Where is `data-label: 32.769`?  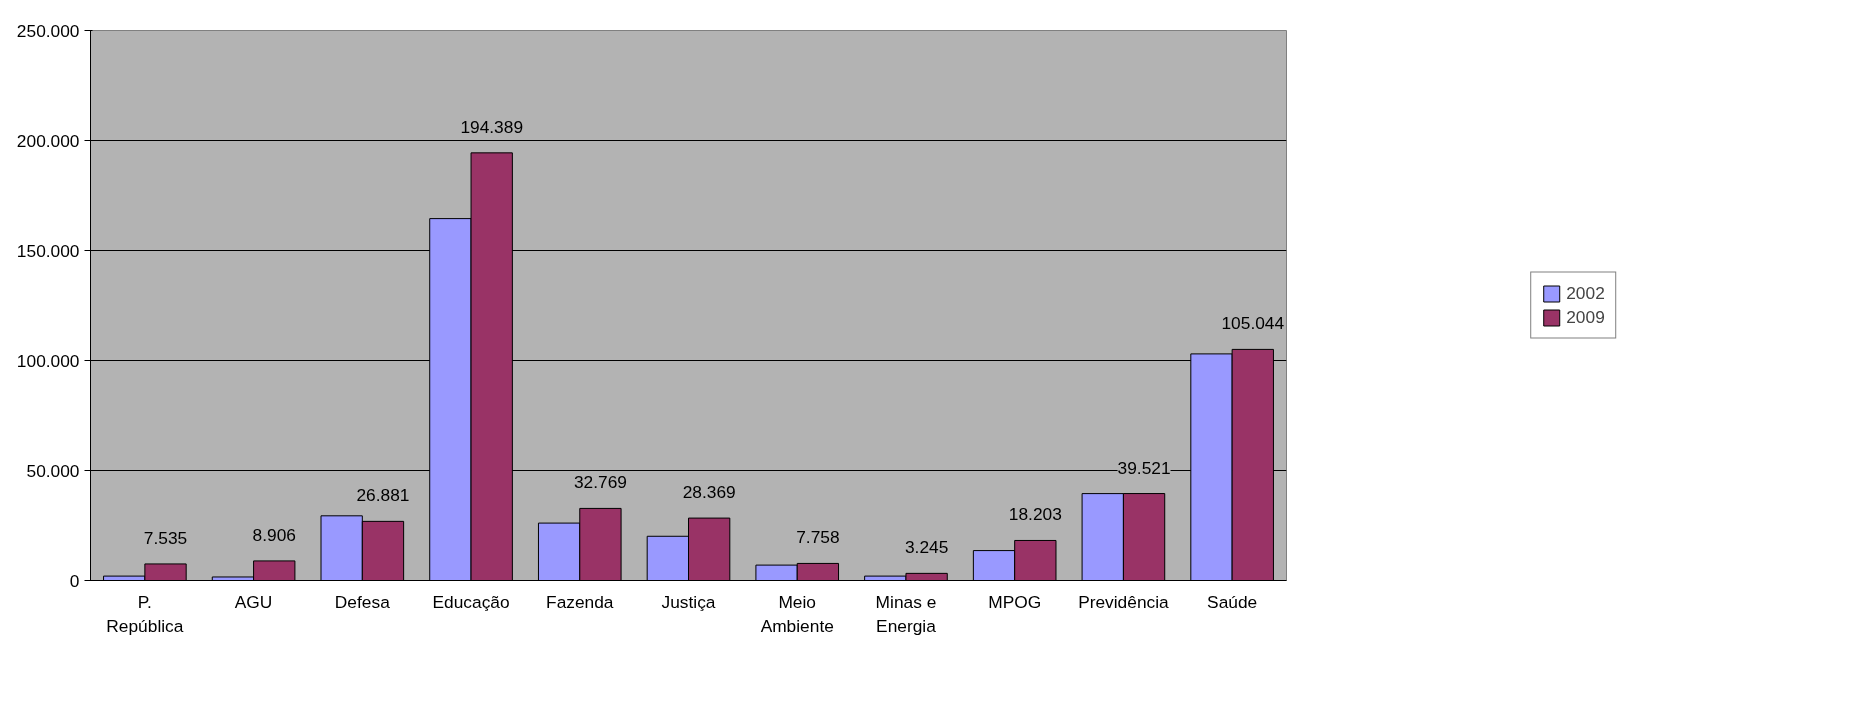
data-label: 32.769 is located at coordinates (600, 482).